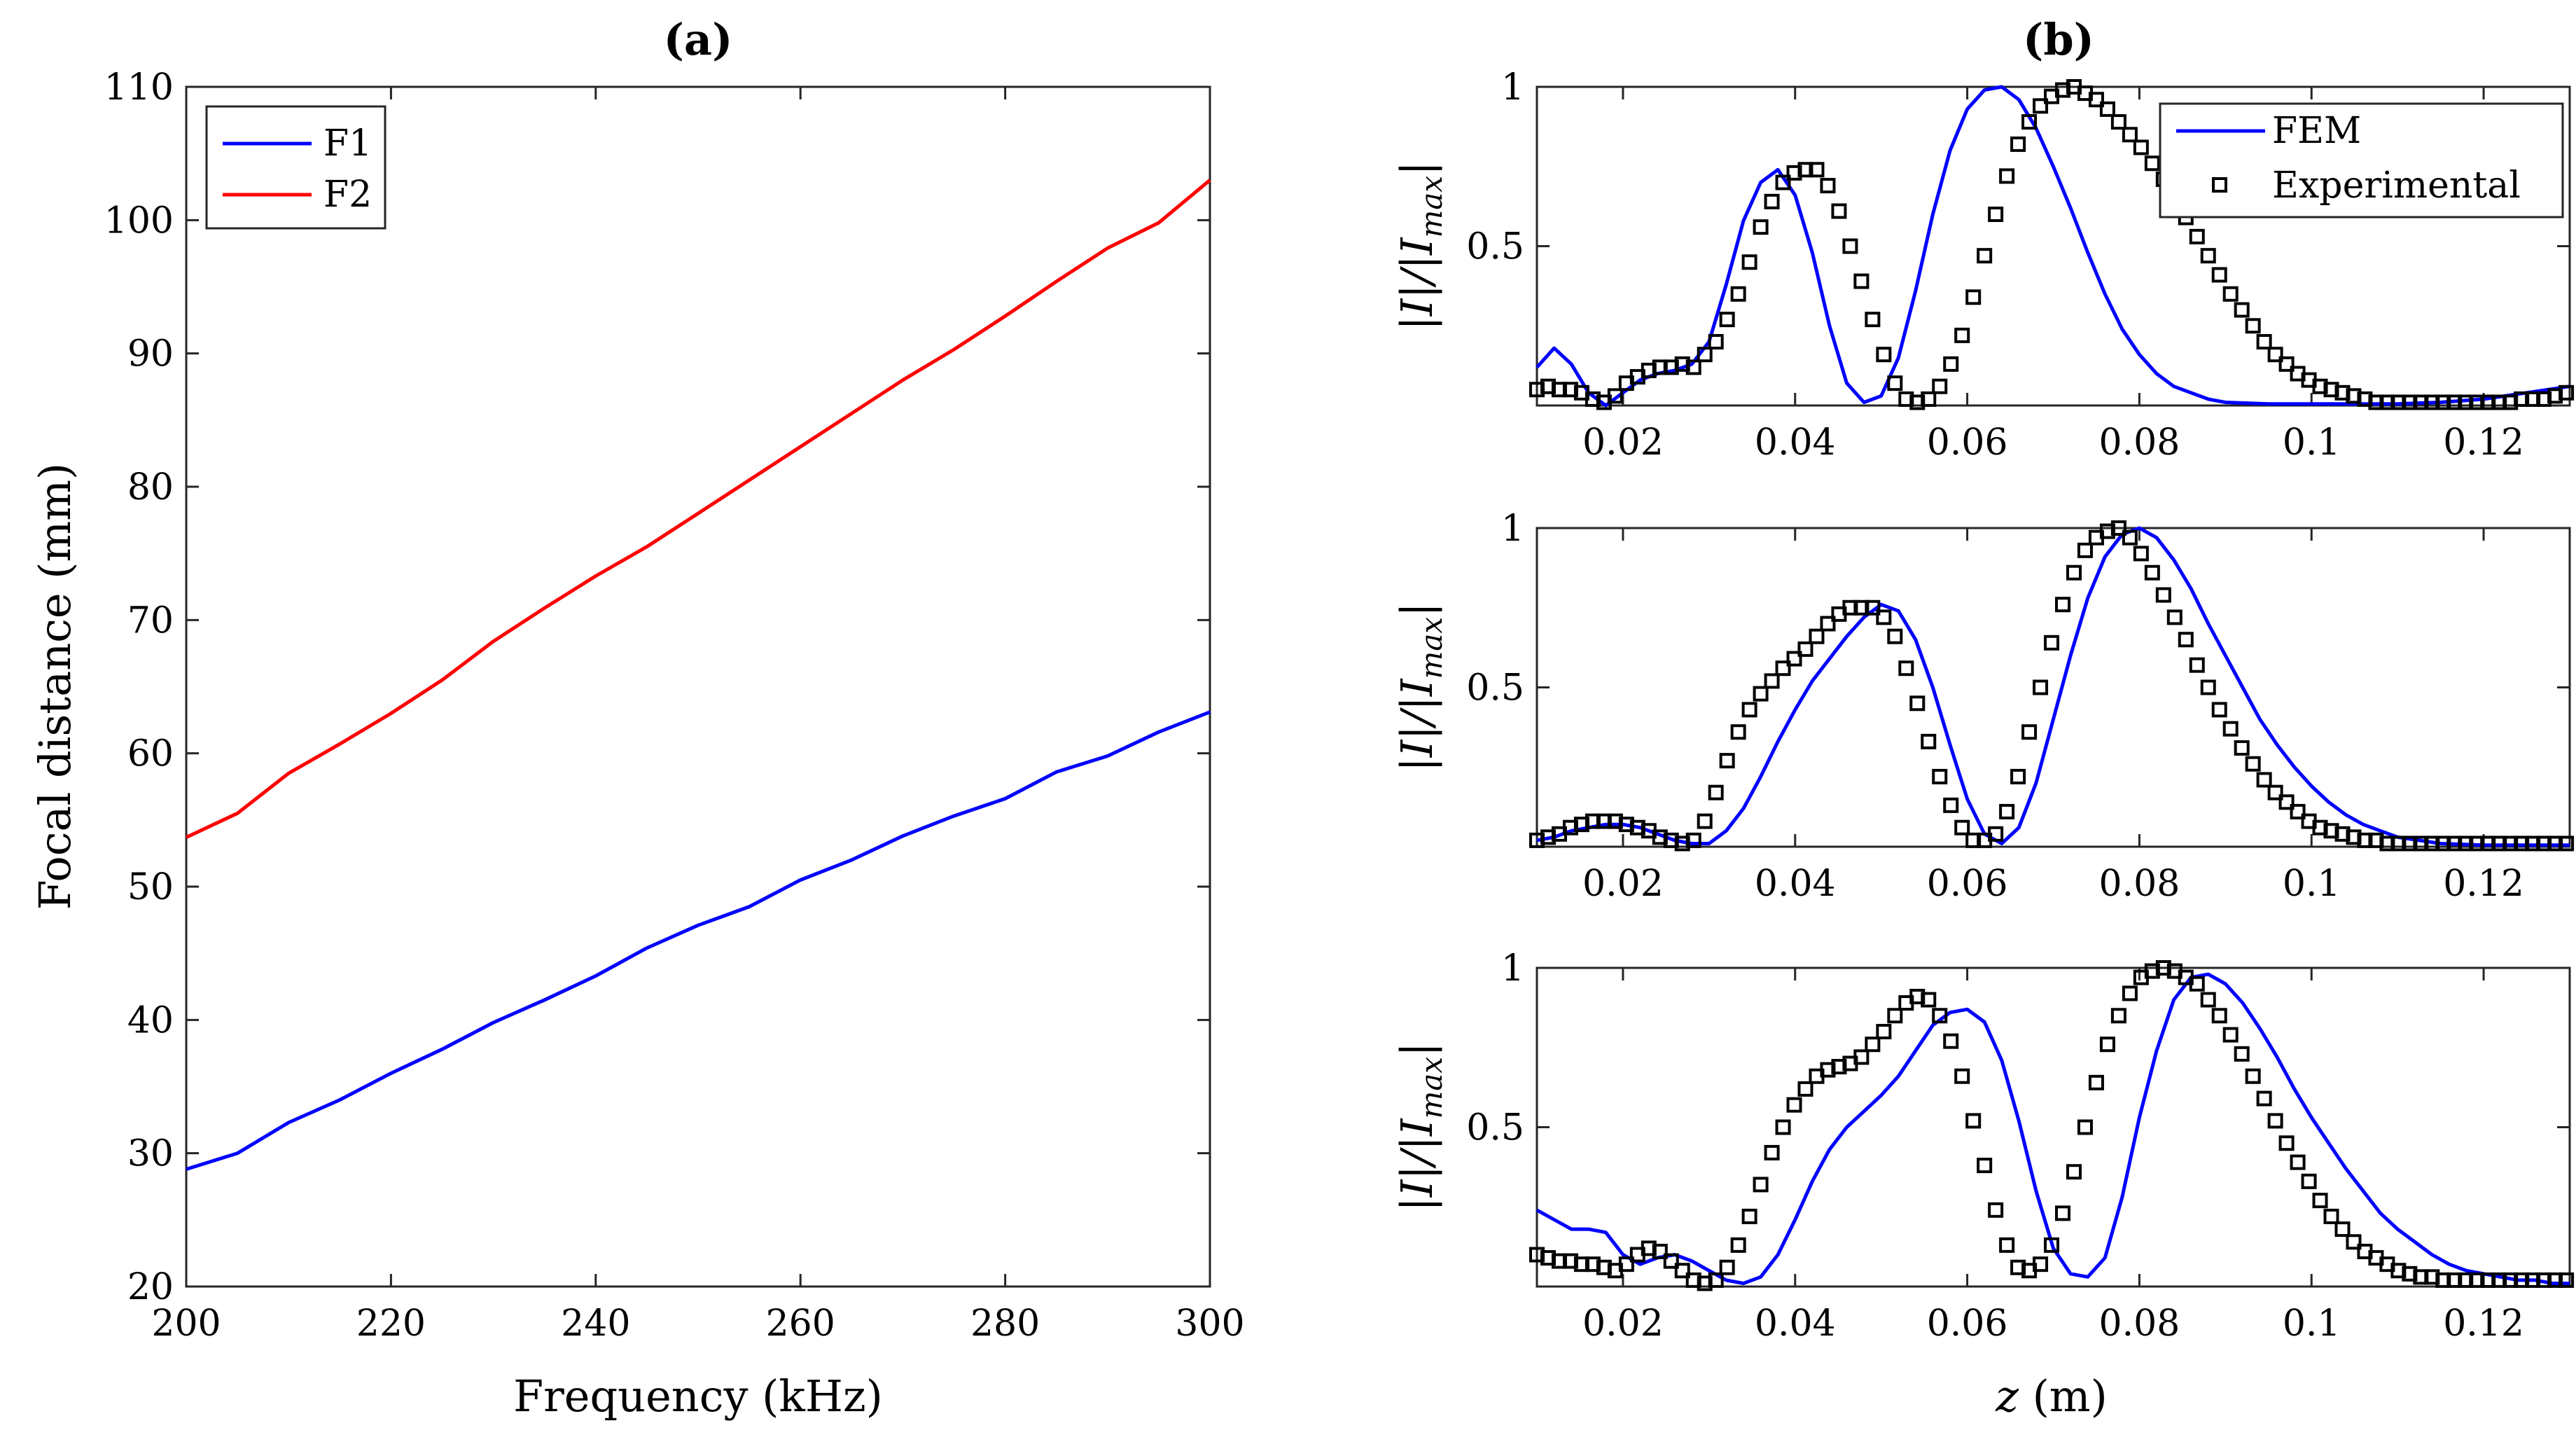  Describe the element at coordinates (2139, 884) in the screenshot. I see `b2-xtick-label: 0.08` at that location.